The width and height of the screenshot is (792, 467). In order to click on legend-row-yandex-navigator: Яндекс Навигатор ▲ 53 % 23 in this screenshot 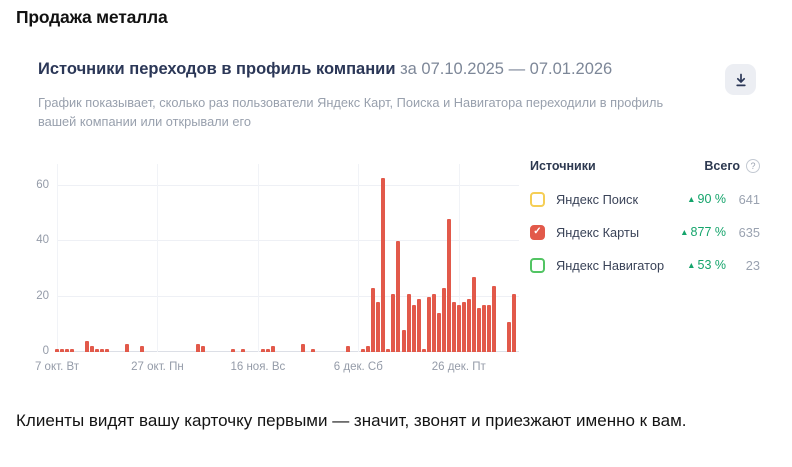, I will do `click(645, 265)`.